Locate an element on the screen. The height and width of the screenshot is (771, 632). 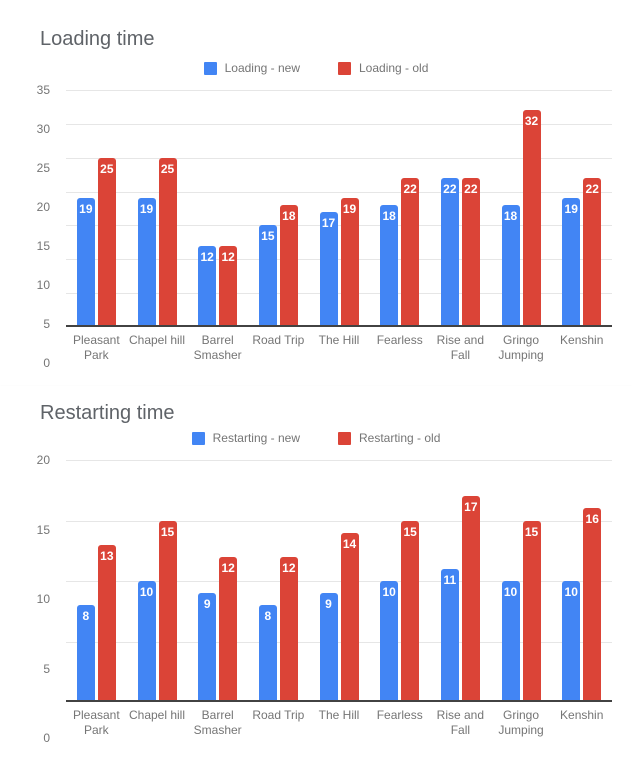
bar-group-kenshin: 10 16 is located at coordinates (581, 581).